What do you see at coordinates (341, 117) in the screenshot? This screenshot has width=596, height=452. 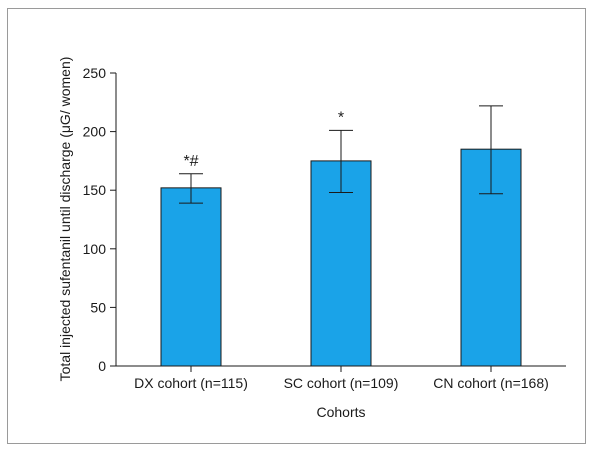 I see `significance-marker: *` at bounding box center [341, 117].